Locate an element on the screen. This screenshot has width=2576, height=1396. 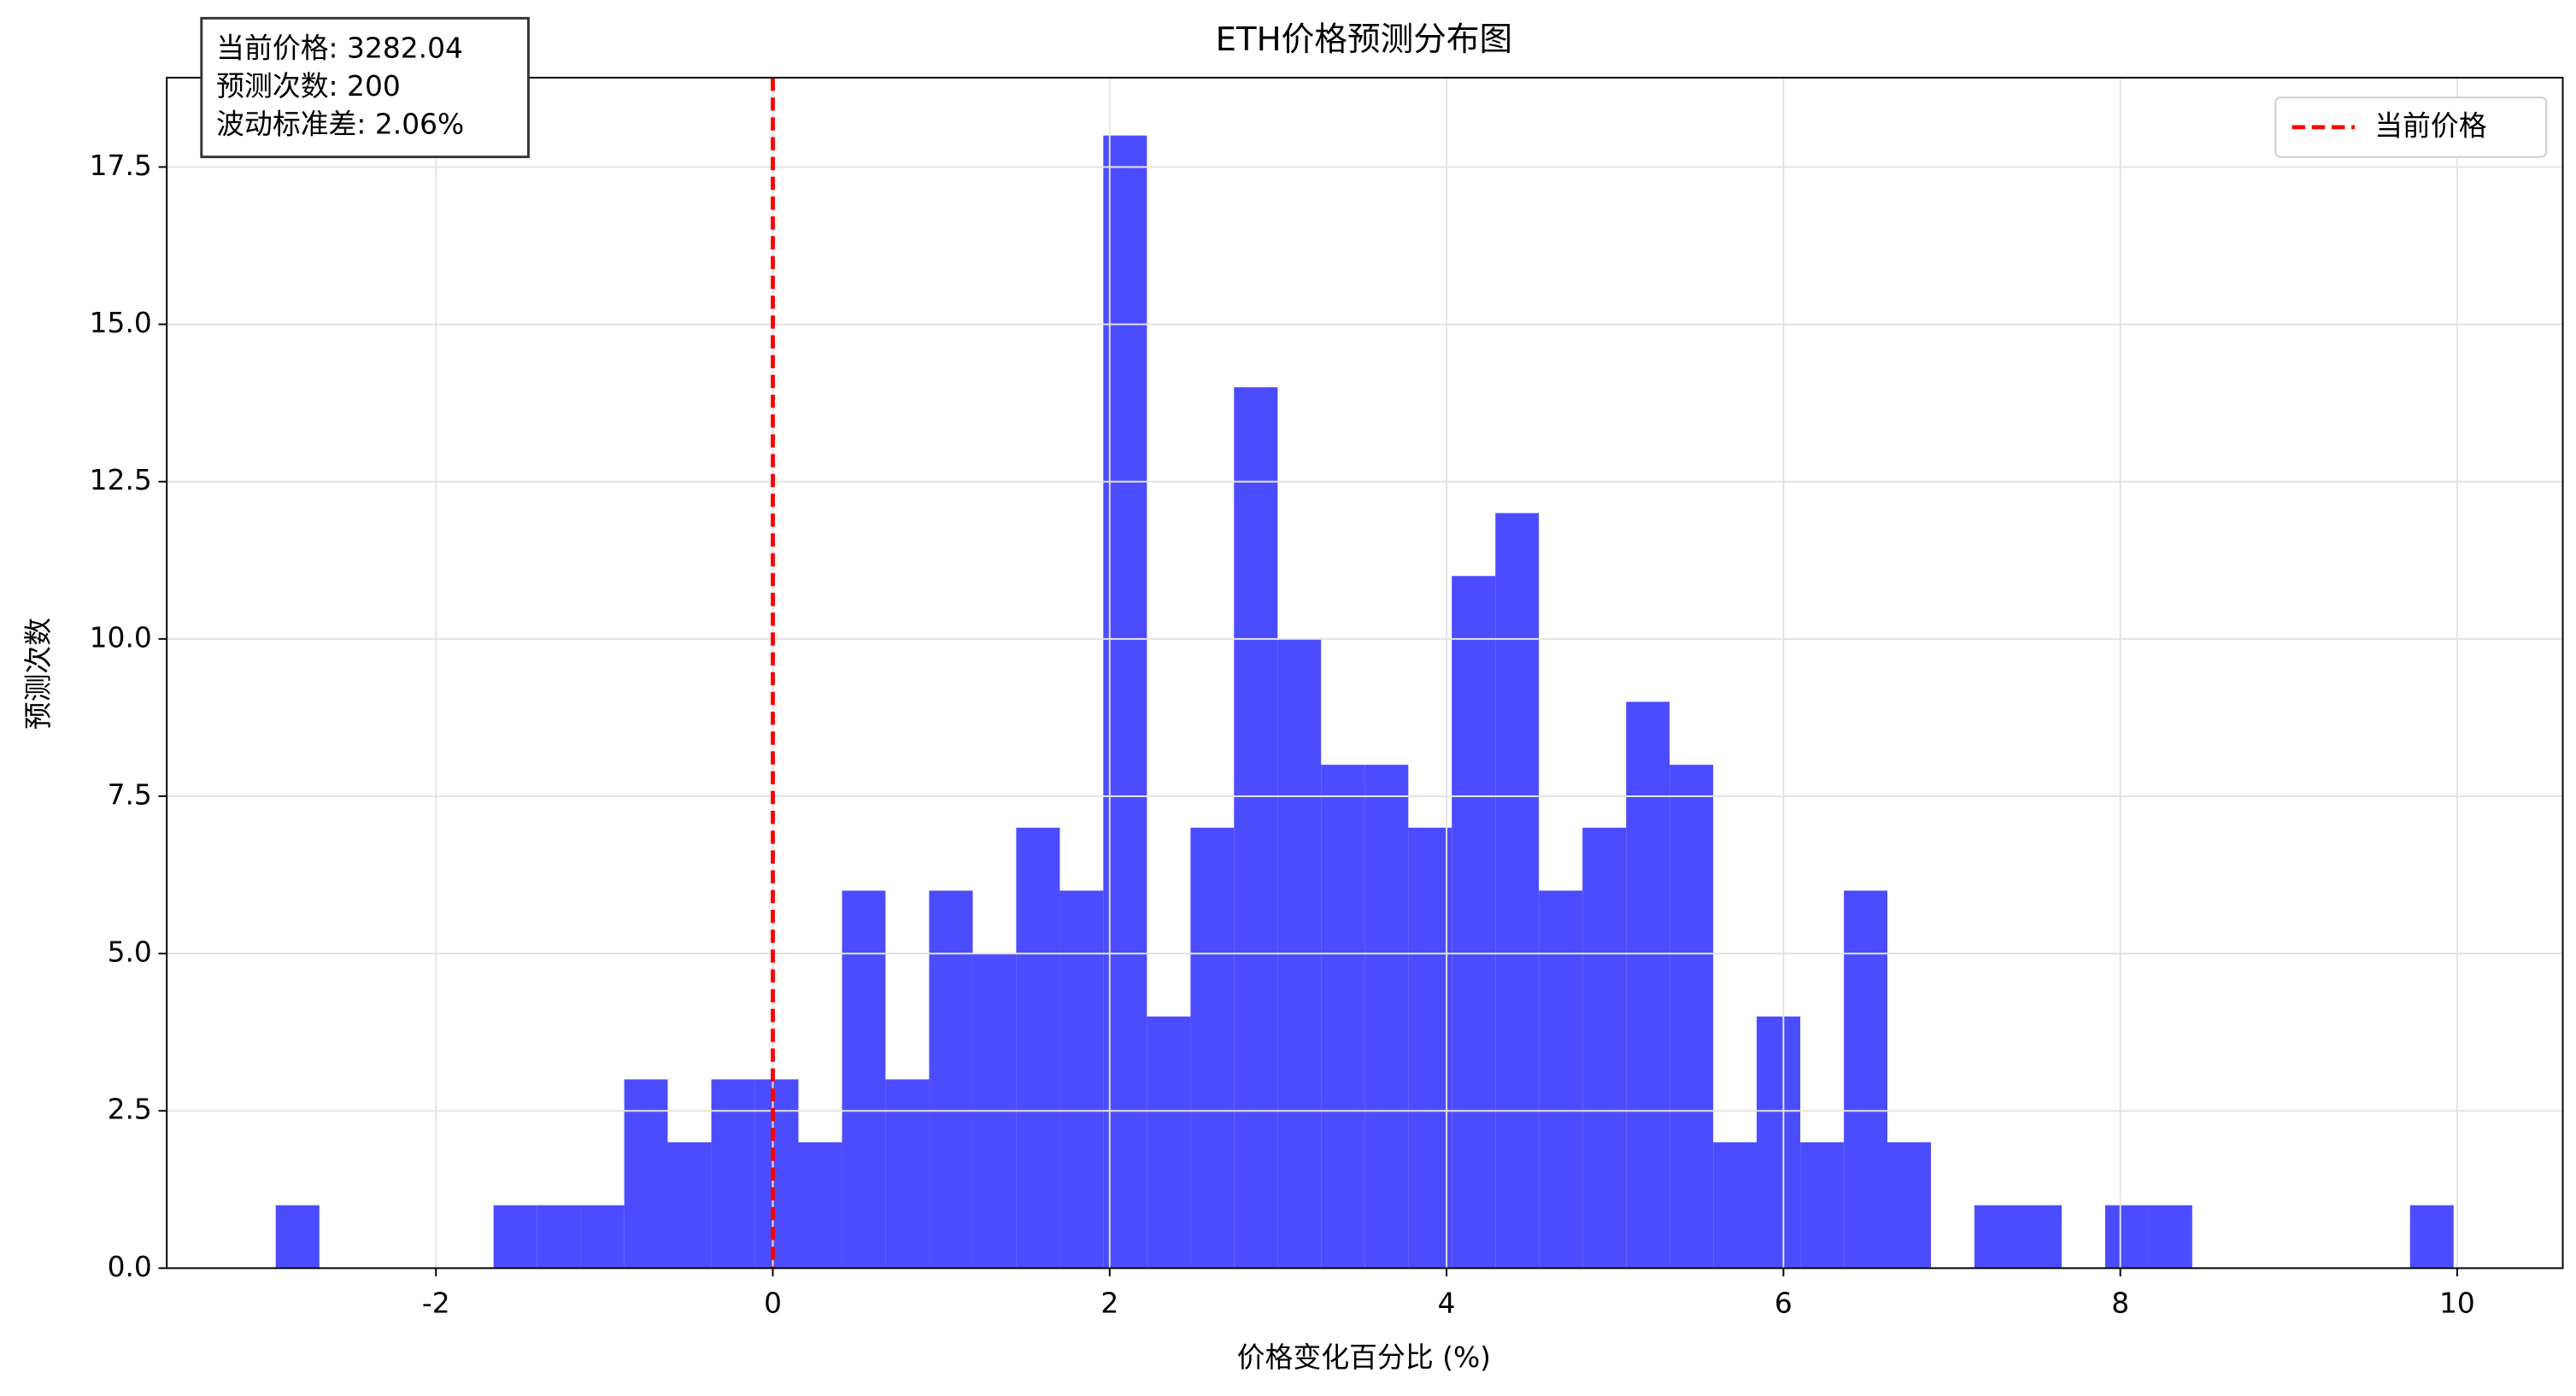
legend-box is located at coordinates (2411, 127).